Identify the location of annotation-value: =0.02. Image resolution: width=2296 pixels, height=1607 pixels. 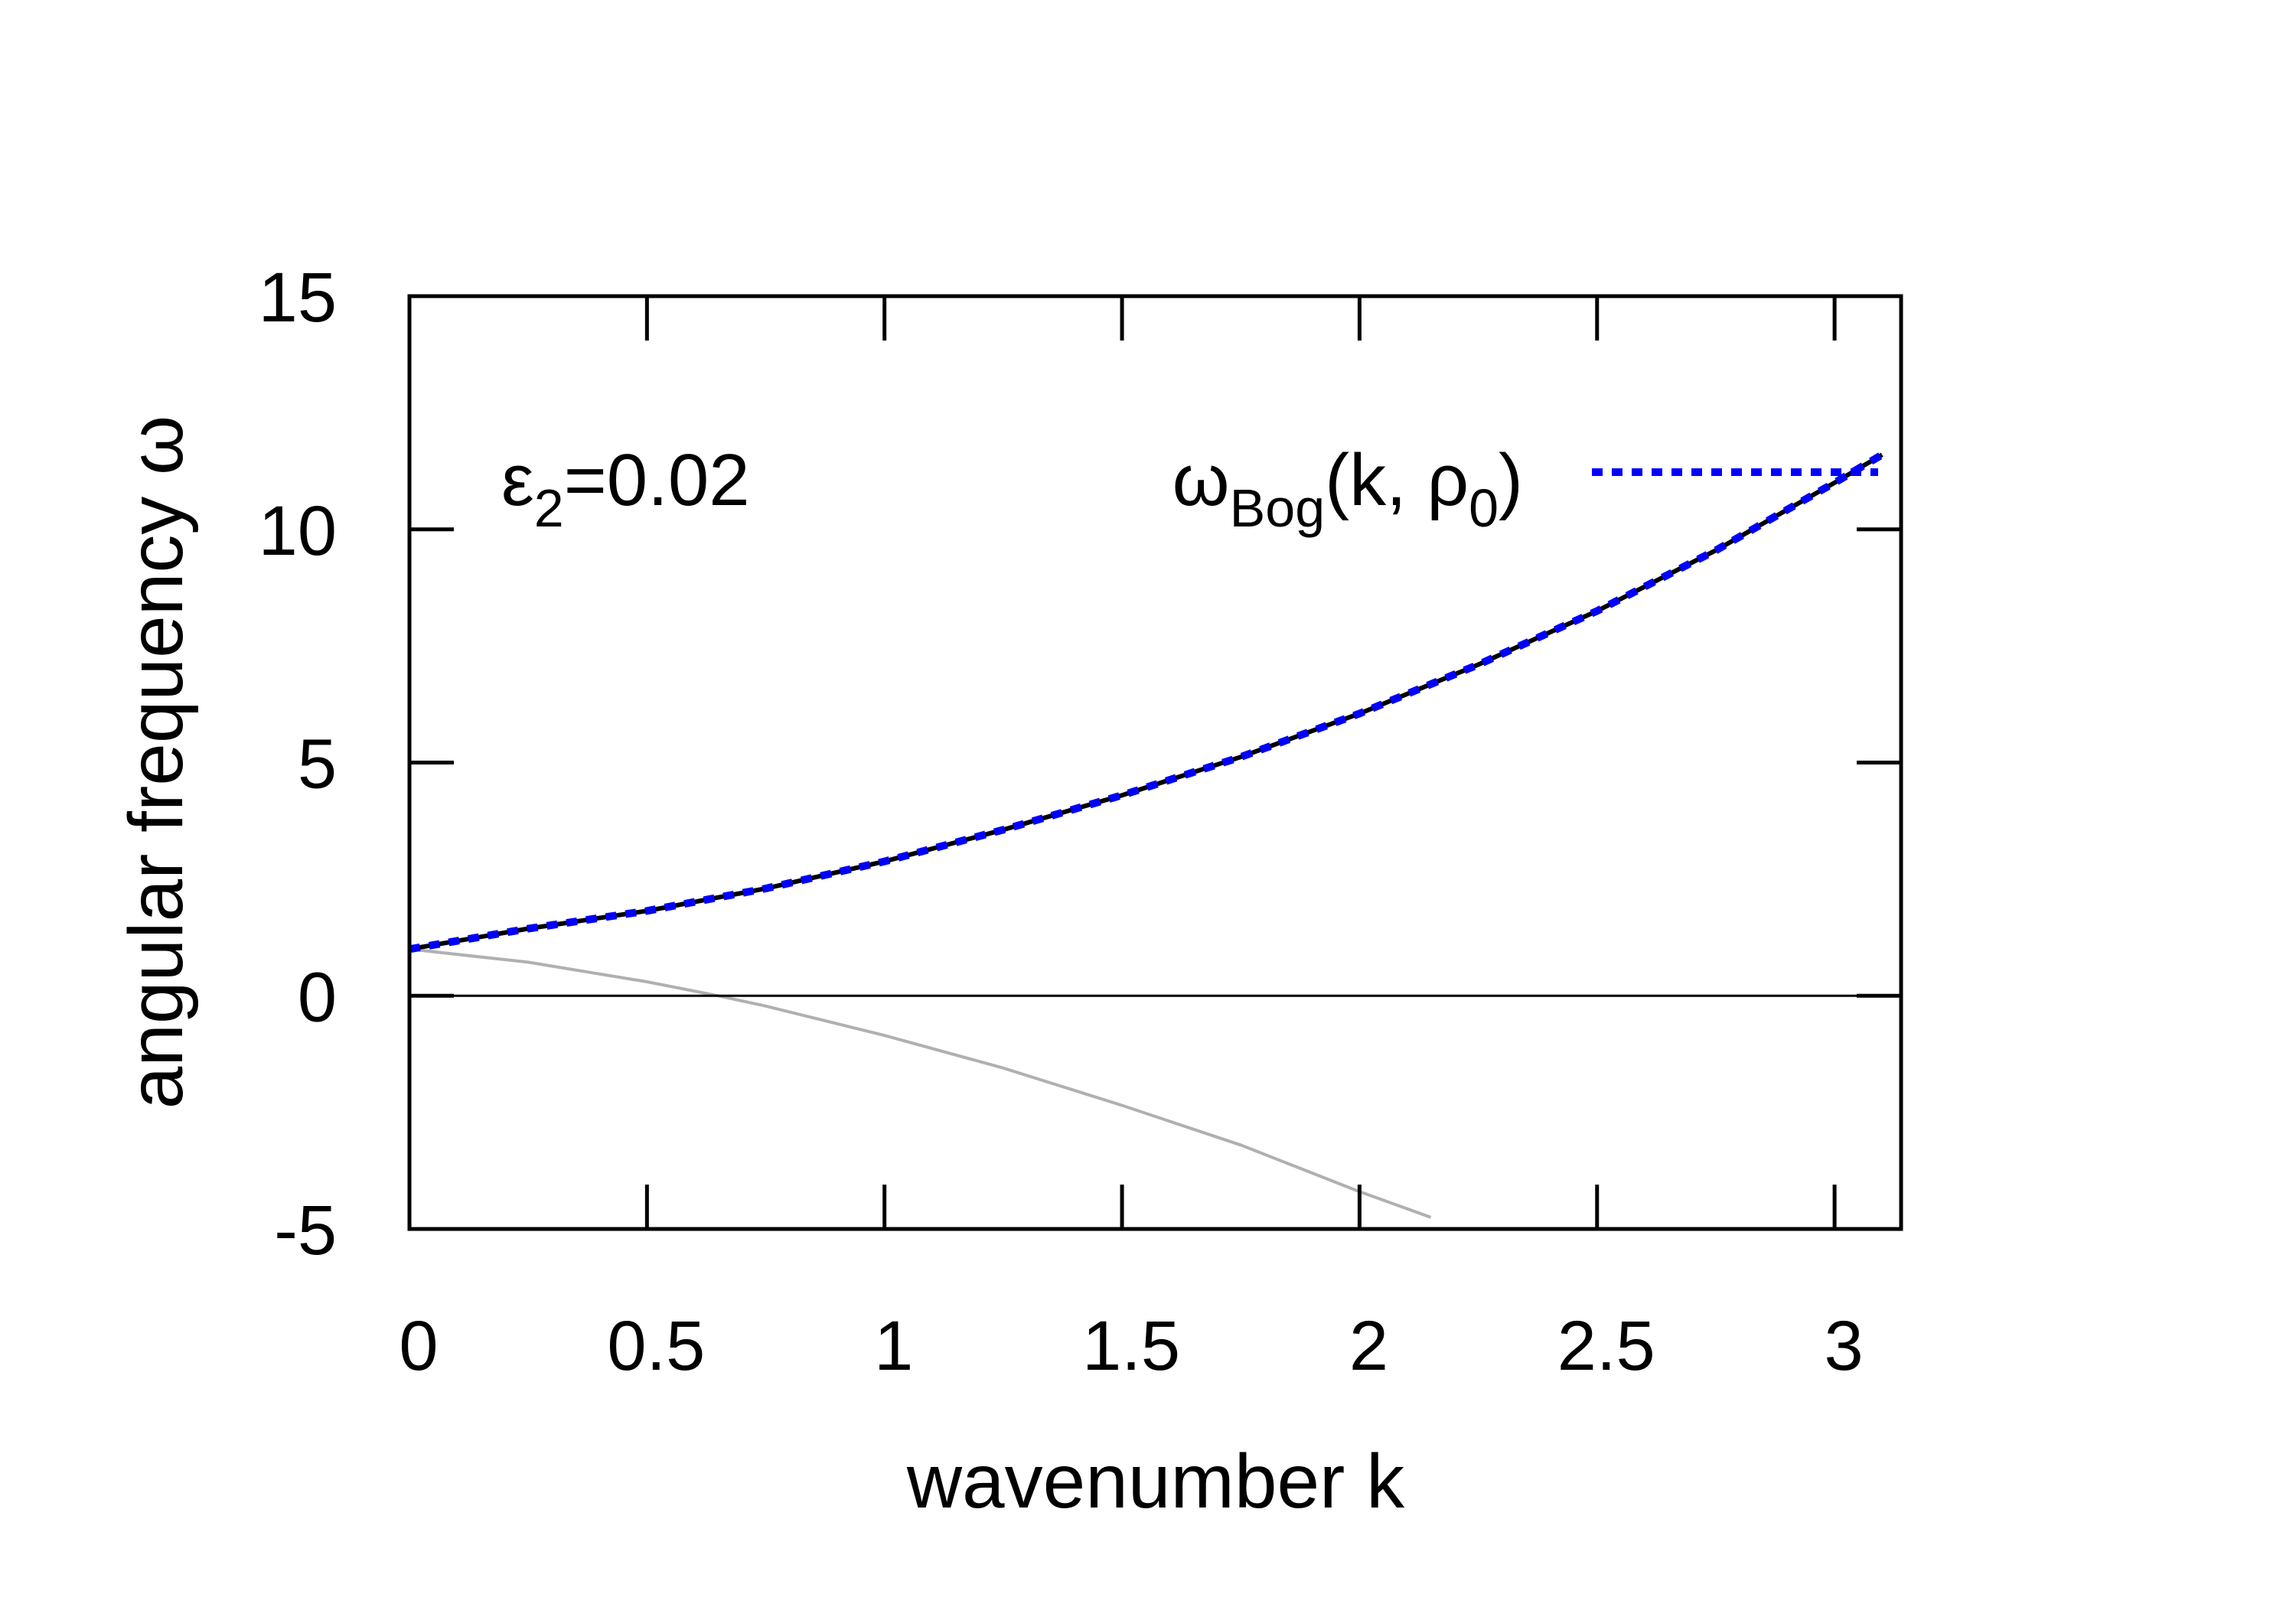
(657, 480).